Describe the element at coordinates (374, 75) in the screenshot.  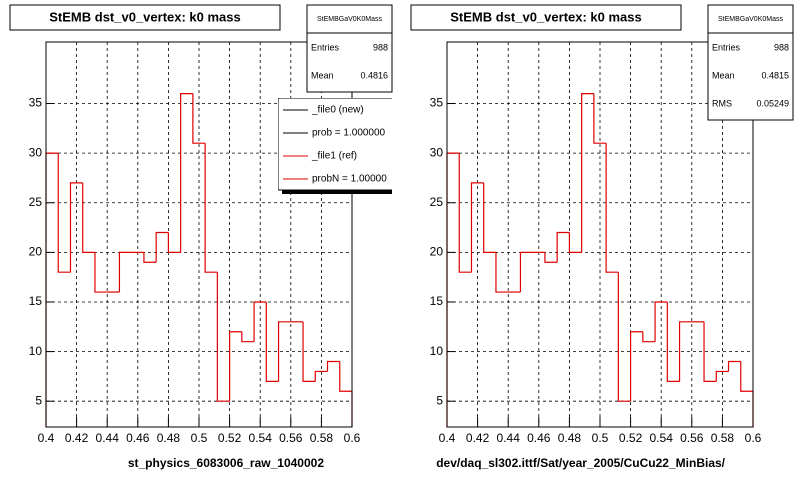
I see `stats-value: 0.4816` at that location.